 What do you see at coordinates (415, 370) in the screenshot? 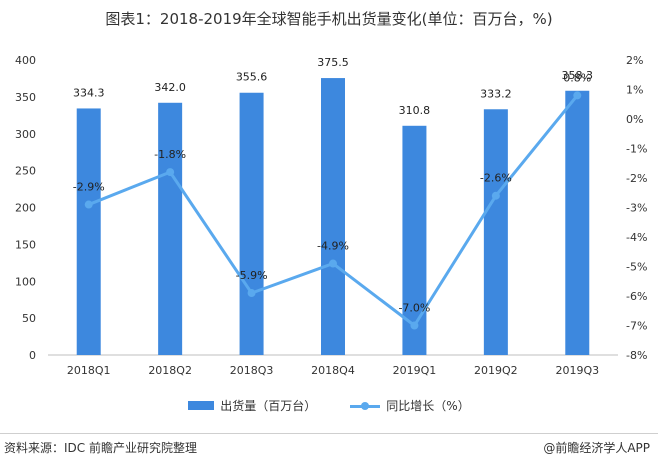
I see `x-axis-tick-label: 2019Q1` at bounding box center [415, 370].